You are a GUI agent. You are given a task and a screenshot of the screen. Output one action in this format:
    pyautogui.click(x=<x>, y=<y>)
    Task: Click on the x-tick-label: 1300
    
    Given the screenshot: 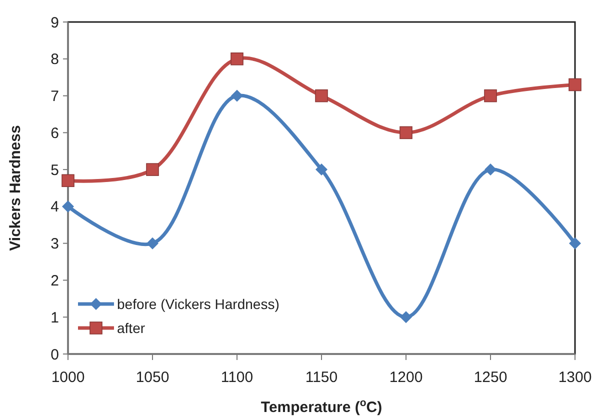 What is the action you would take?
    pyautogui.click(x=575, y=377)
    